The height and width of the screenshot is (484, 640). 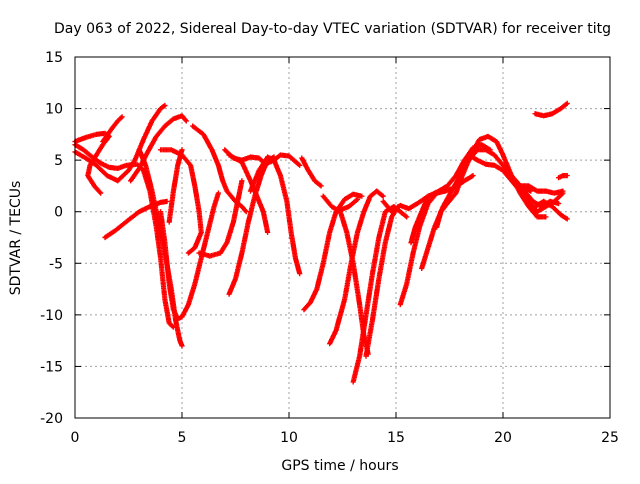 I want to click on x-tick-label: 10, so click(x=289, y=438).